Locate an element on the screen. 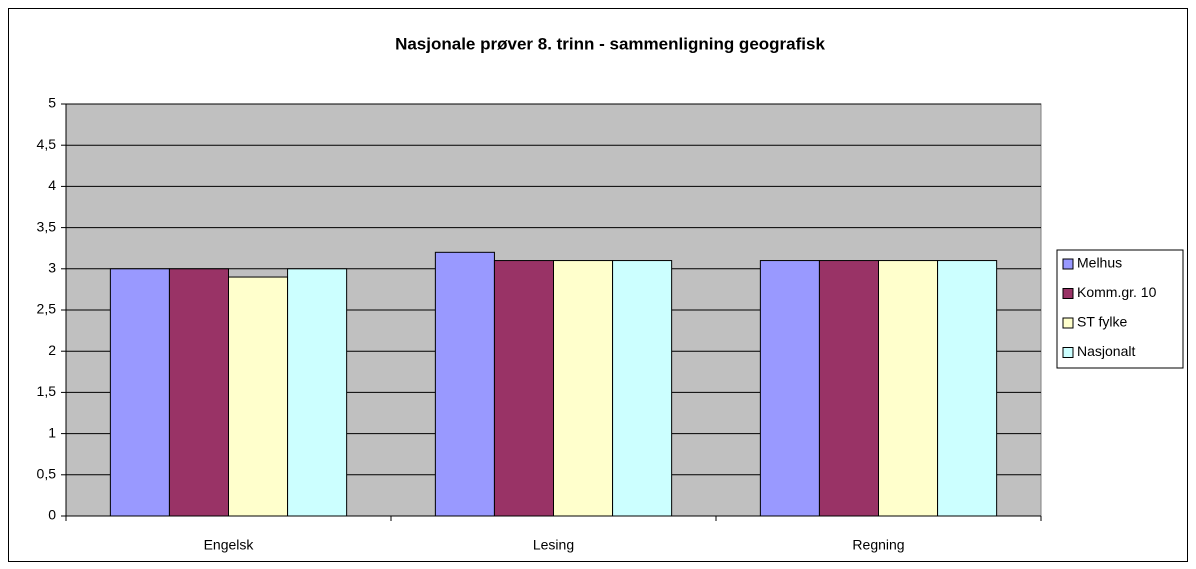 The height and width of the screenshot is (569, 1196). y-tick-label: 4 is located at coordinates (52, 185).